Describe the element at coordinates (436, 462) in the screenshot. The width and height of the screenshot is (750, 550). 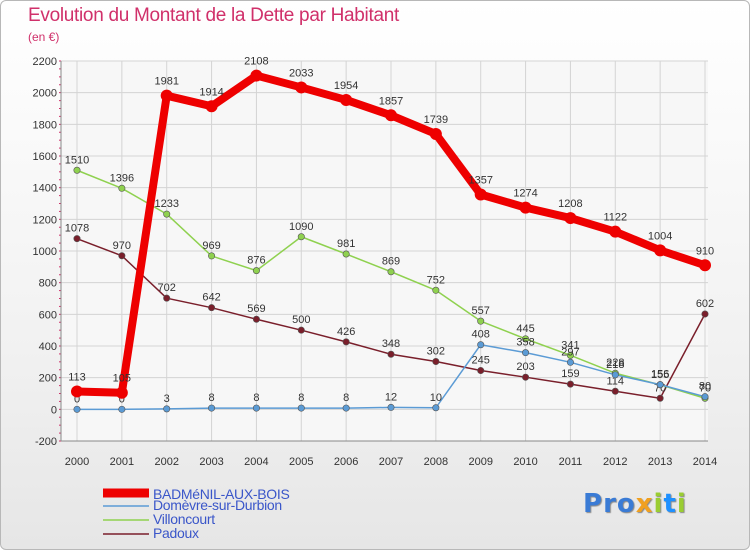
I see `x-tick-label: 2008` at that location.